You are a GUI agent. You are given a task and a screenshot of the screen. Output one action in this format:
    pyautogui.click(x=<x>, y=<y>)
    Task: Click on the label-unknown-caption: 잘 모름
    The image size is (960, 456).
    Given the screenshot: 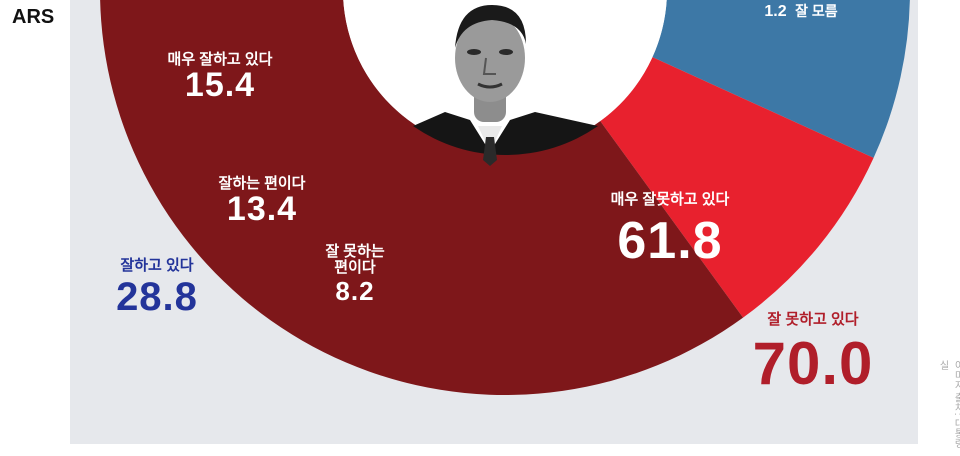 What is the action you would take?
    pyautogui.click(x=816, y=11)
    